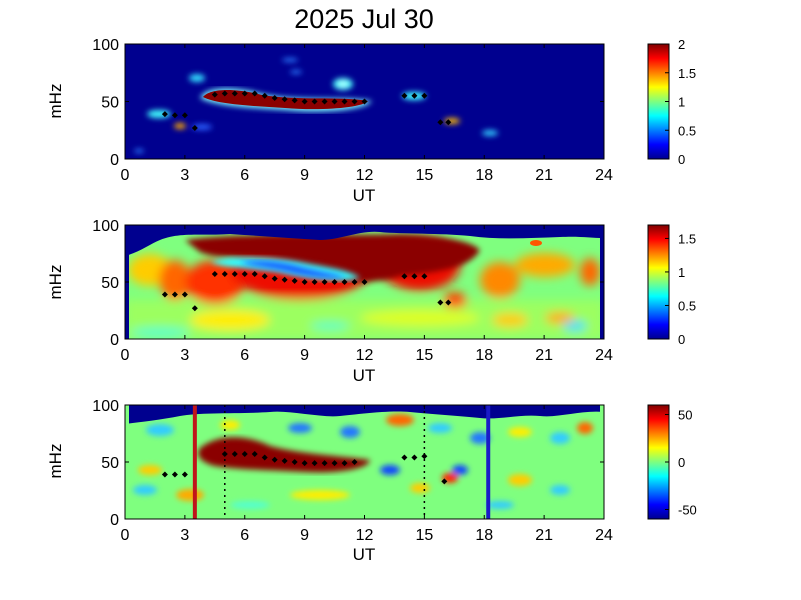  I want to click on y-ticks-1: 0 50 100, so click(348, 103).